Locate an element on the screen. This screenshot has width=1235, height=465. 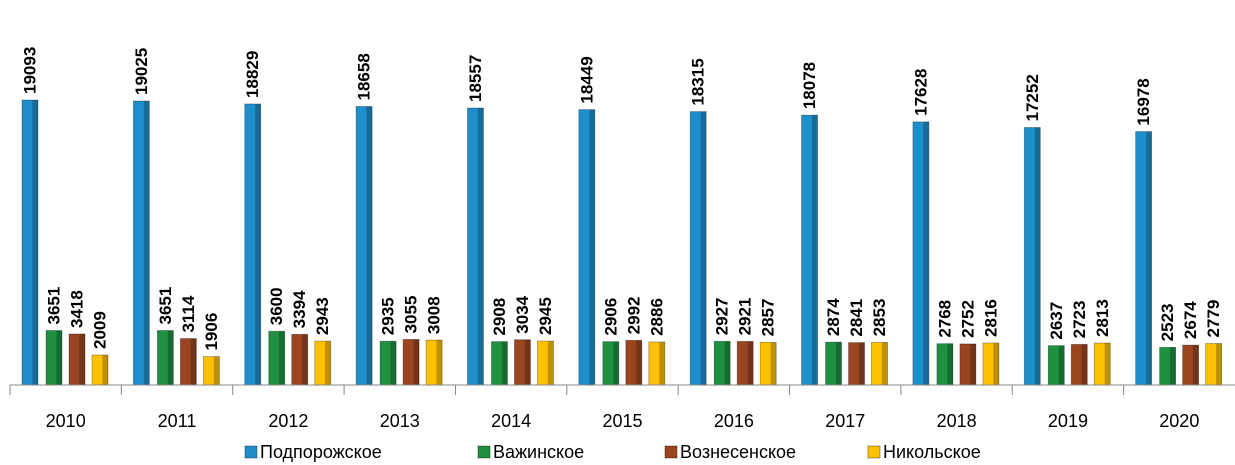
value-label: 2886 is located at coordinates (656, 317).